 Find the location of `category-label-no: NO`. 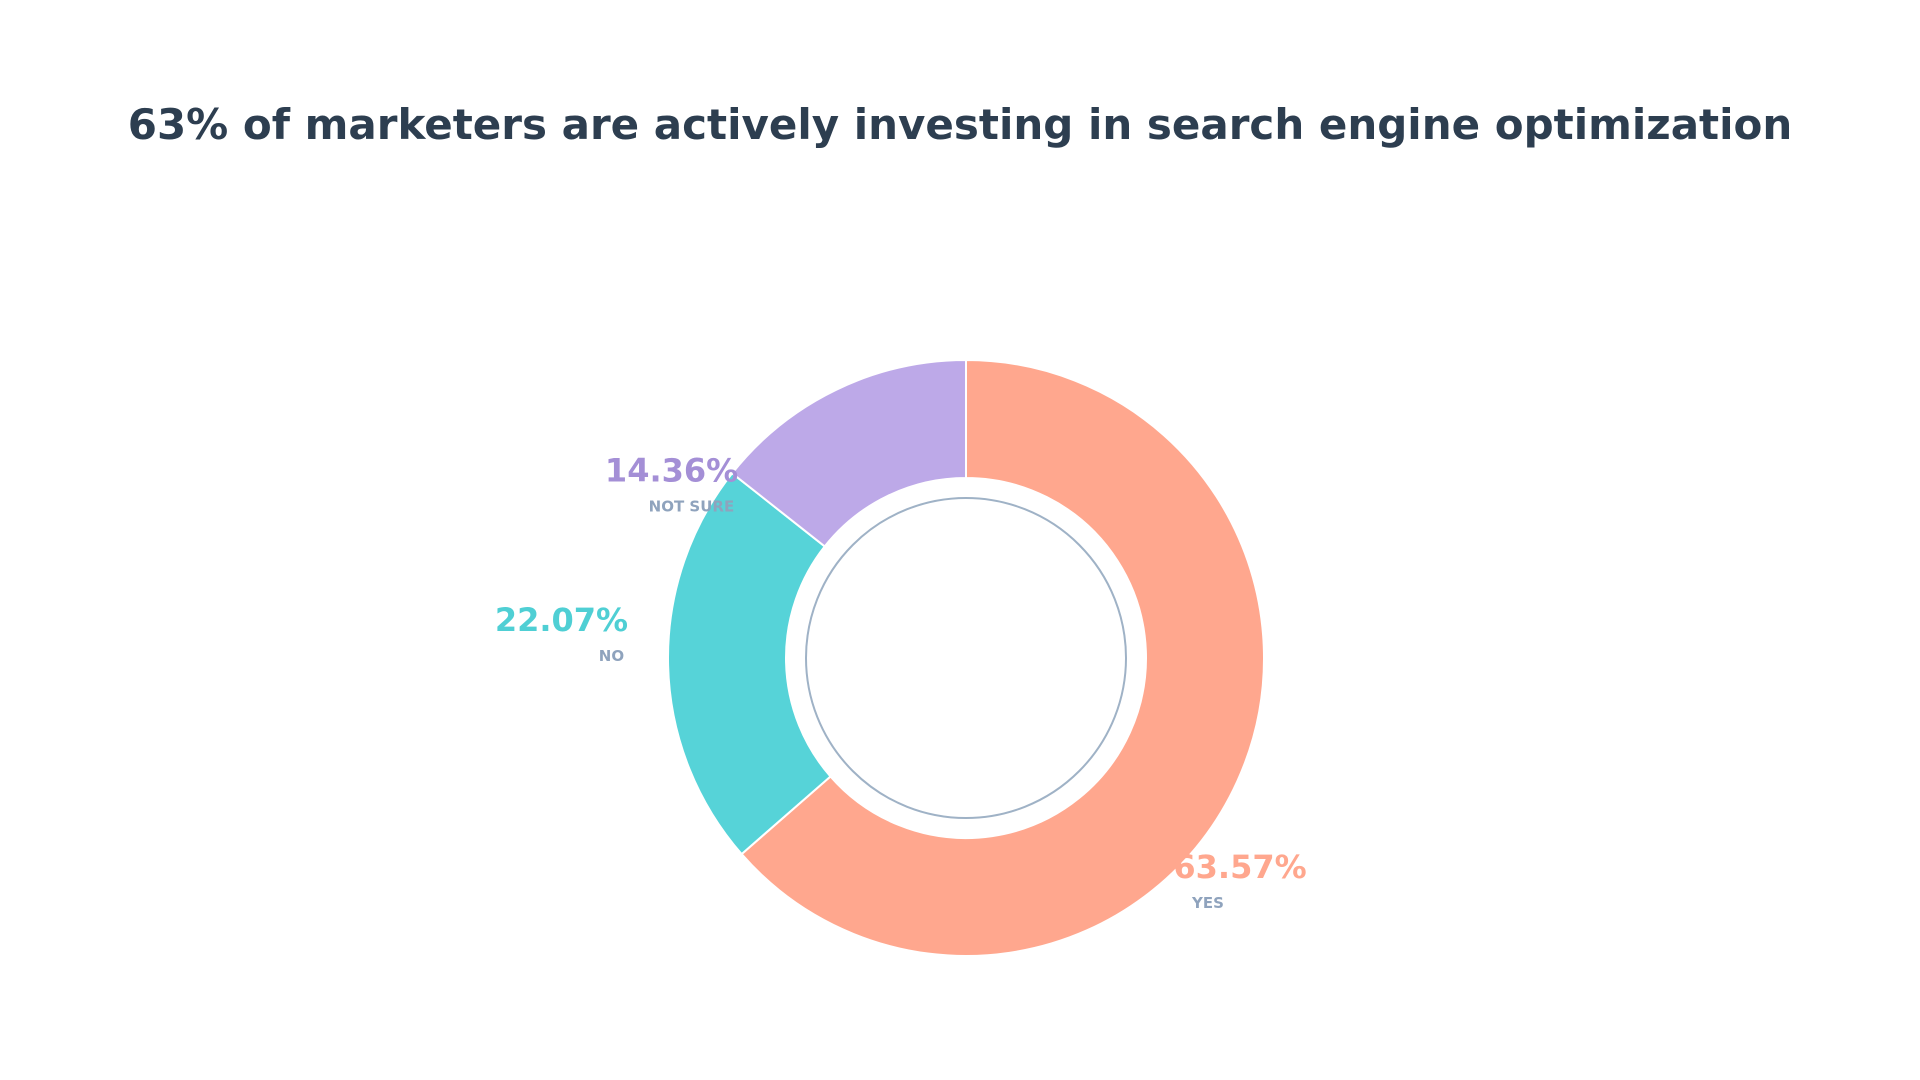

category-label-no: NO is located at coordinates (611, 656).